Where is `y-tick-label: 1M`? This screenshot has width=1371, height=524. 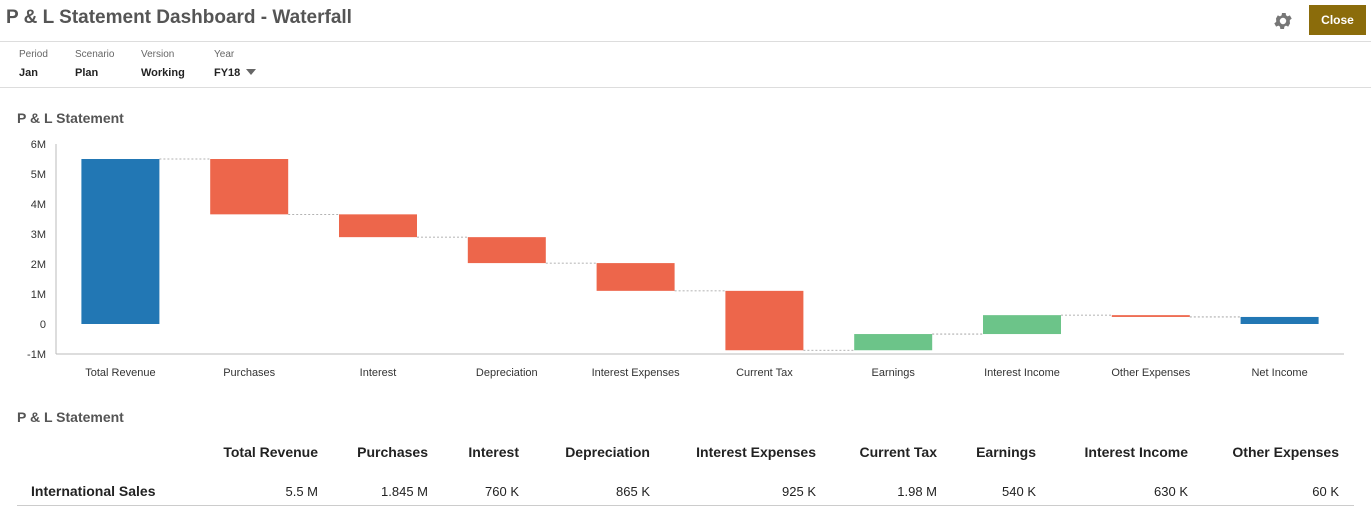
y-tick-label: 1M is located at coordinates (38, 295).